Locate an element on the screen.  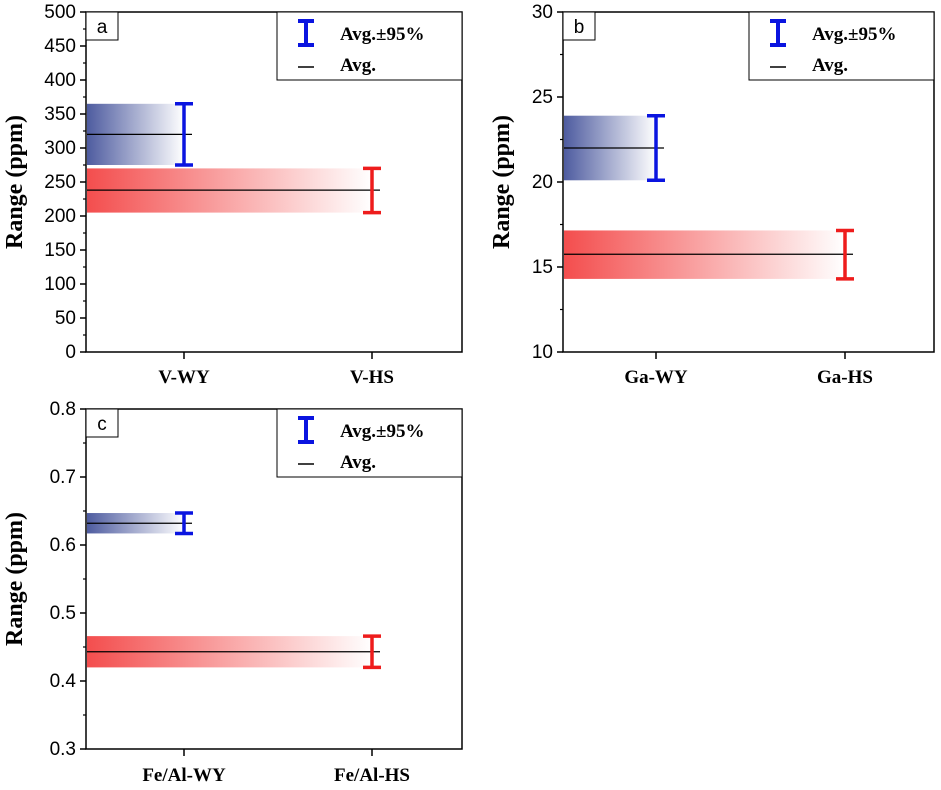
y-tick-label: 400 is located at coordinates (60, 80).